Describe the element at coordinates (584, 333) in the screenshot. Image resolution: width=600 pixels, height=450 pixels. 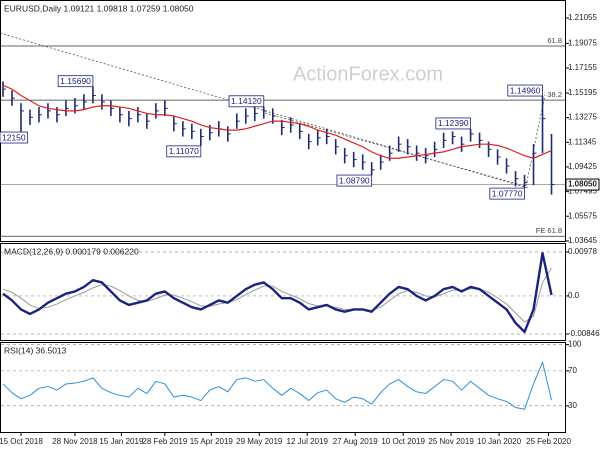
I see `y-tick-label: -0.008464` at that location.